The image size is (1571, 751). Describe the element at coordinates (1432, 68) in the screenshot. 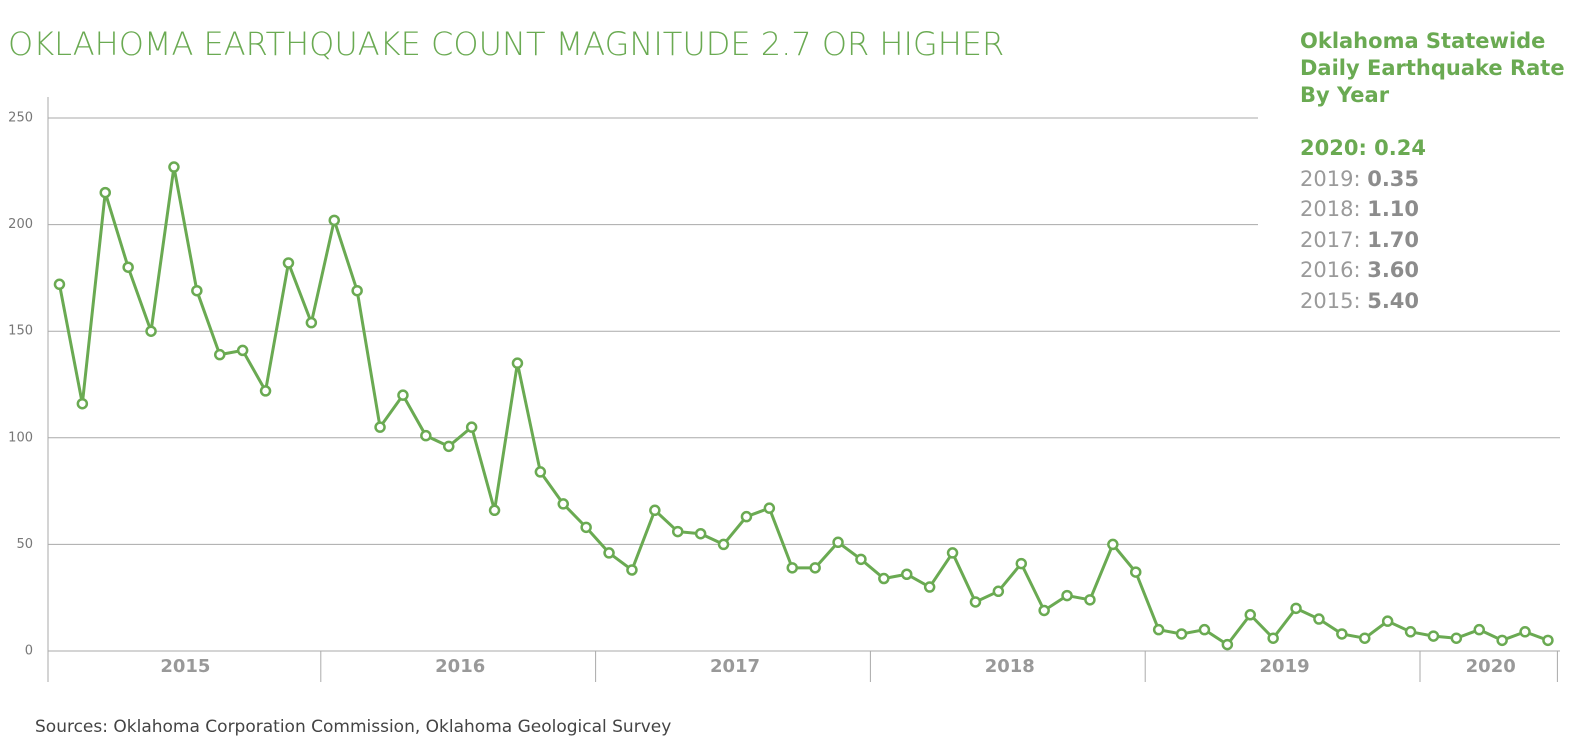

I see `panel-title: Daily Earthquake Rate` at that location.